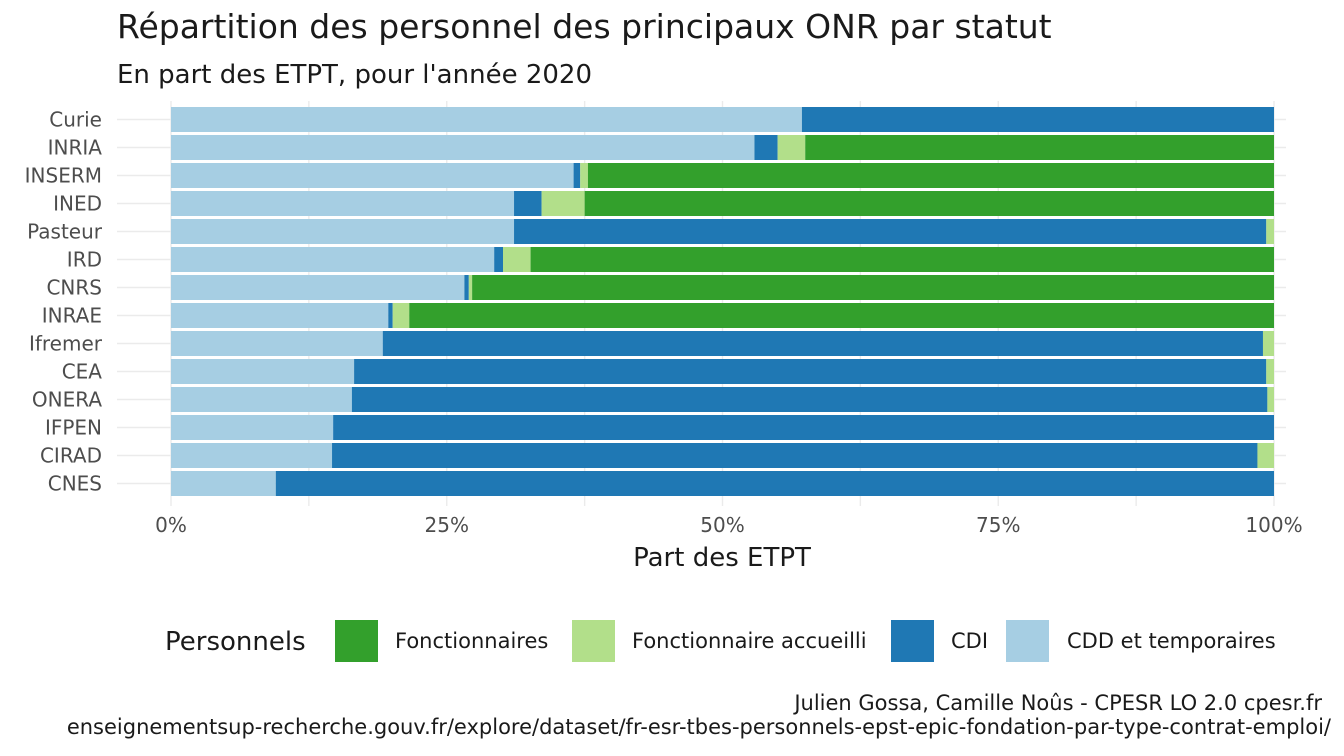 This screenshot has height=756, width=1344. What do you see at coordinates (75, 120) in the screenshot?
I see `y-tick-label: Curie` at bounding box center [75, 120].